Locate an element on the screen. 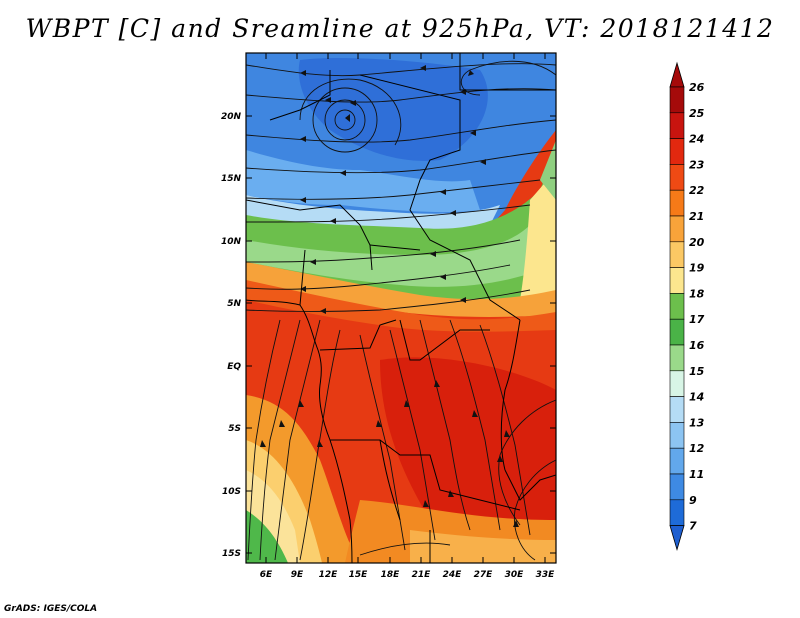 This screenshot has height=618, width=800. colorbar-label: 14 is located at coordinates (696, 397).